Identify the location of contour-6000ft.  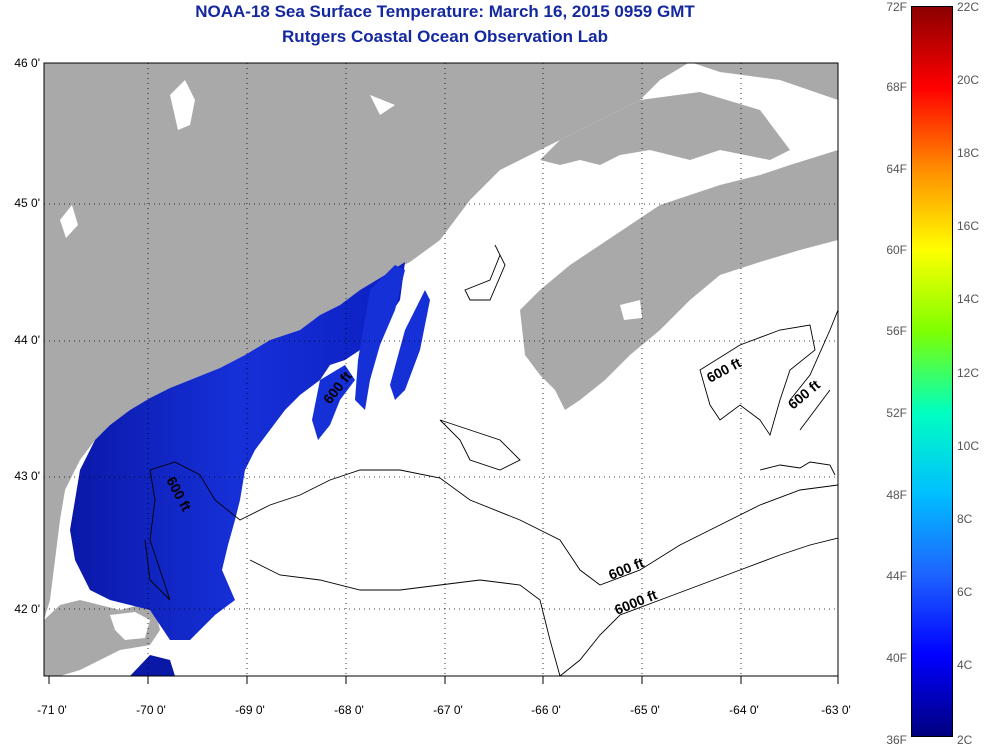
(698, 606).